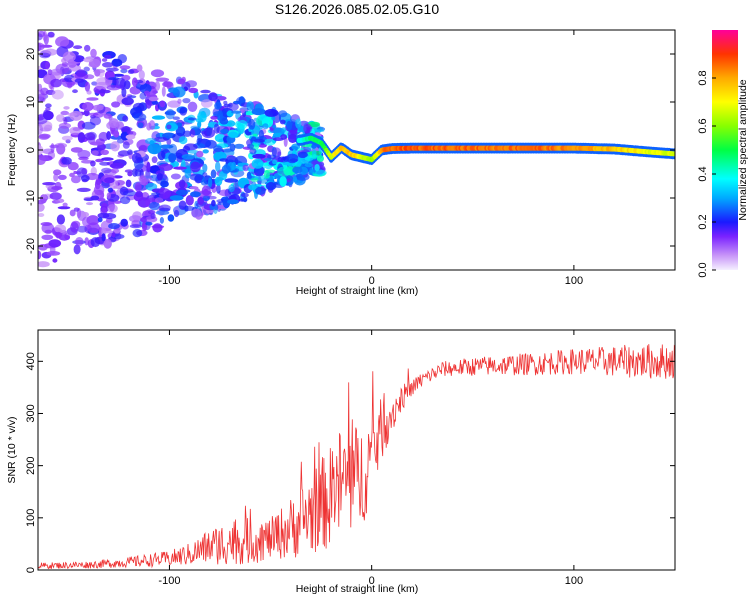 This screenshot has width=750, height=600. Describe the element at coordinates (703, 269) in the screenshot. I see `colorbar-tick-label: 0.0` at that location.